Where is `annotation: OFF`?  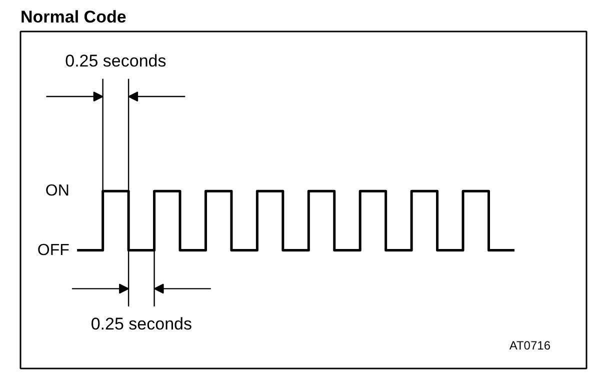 annotation: OFF is located at coordinates (53, 250).